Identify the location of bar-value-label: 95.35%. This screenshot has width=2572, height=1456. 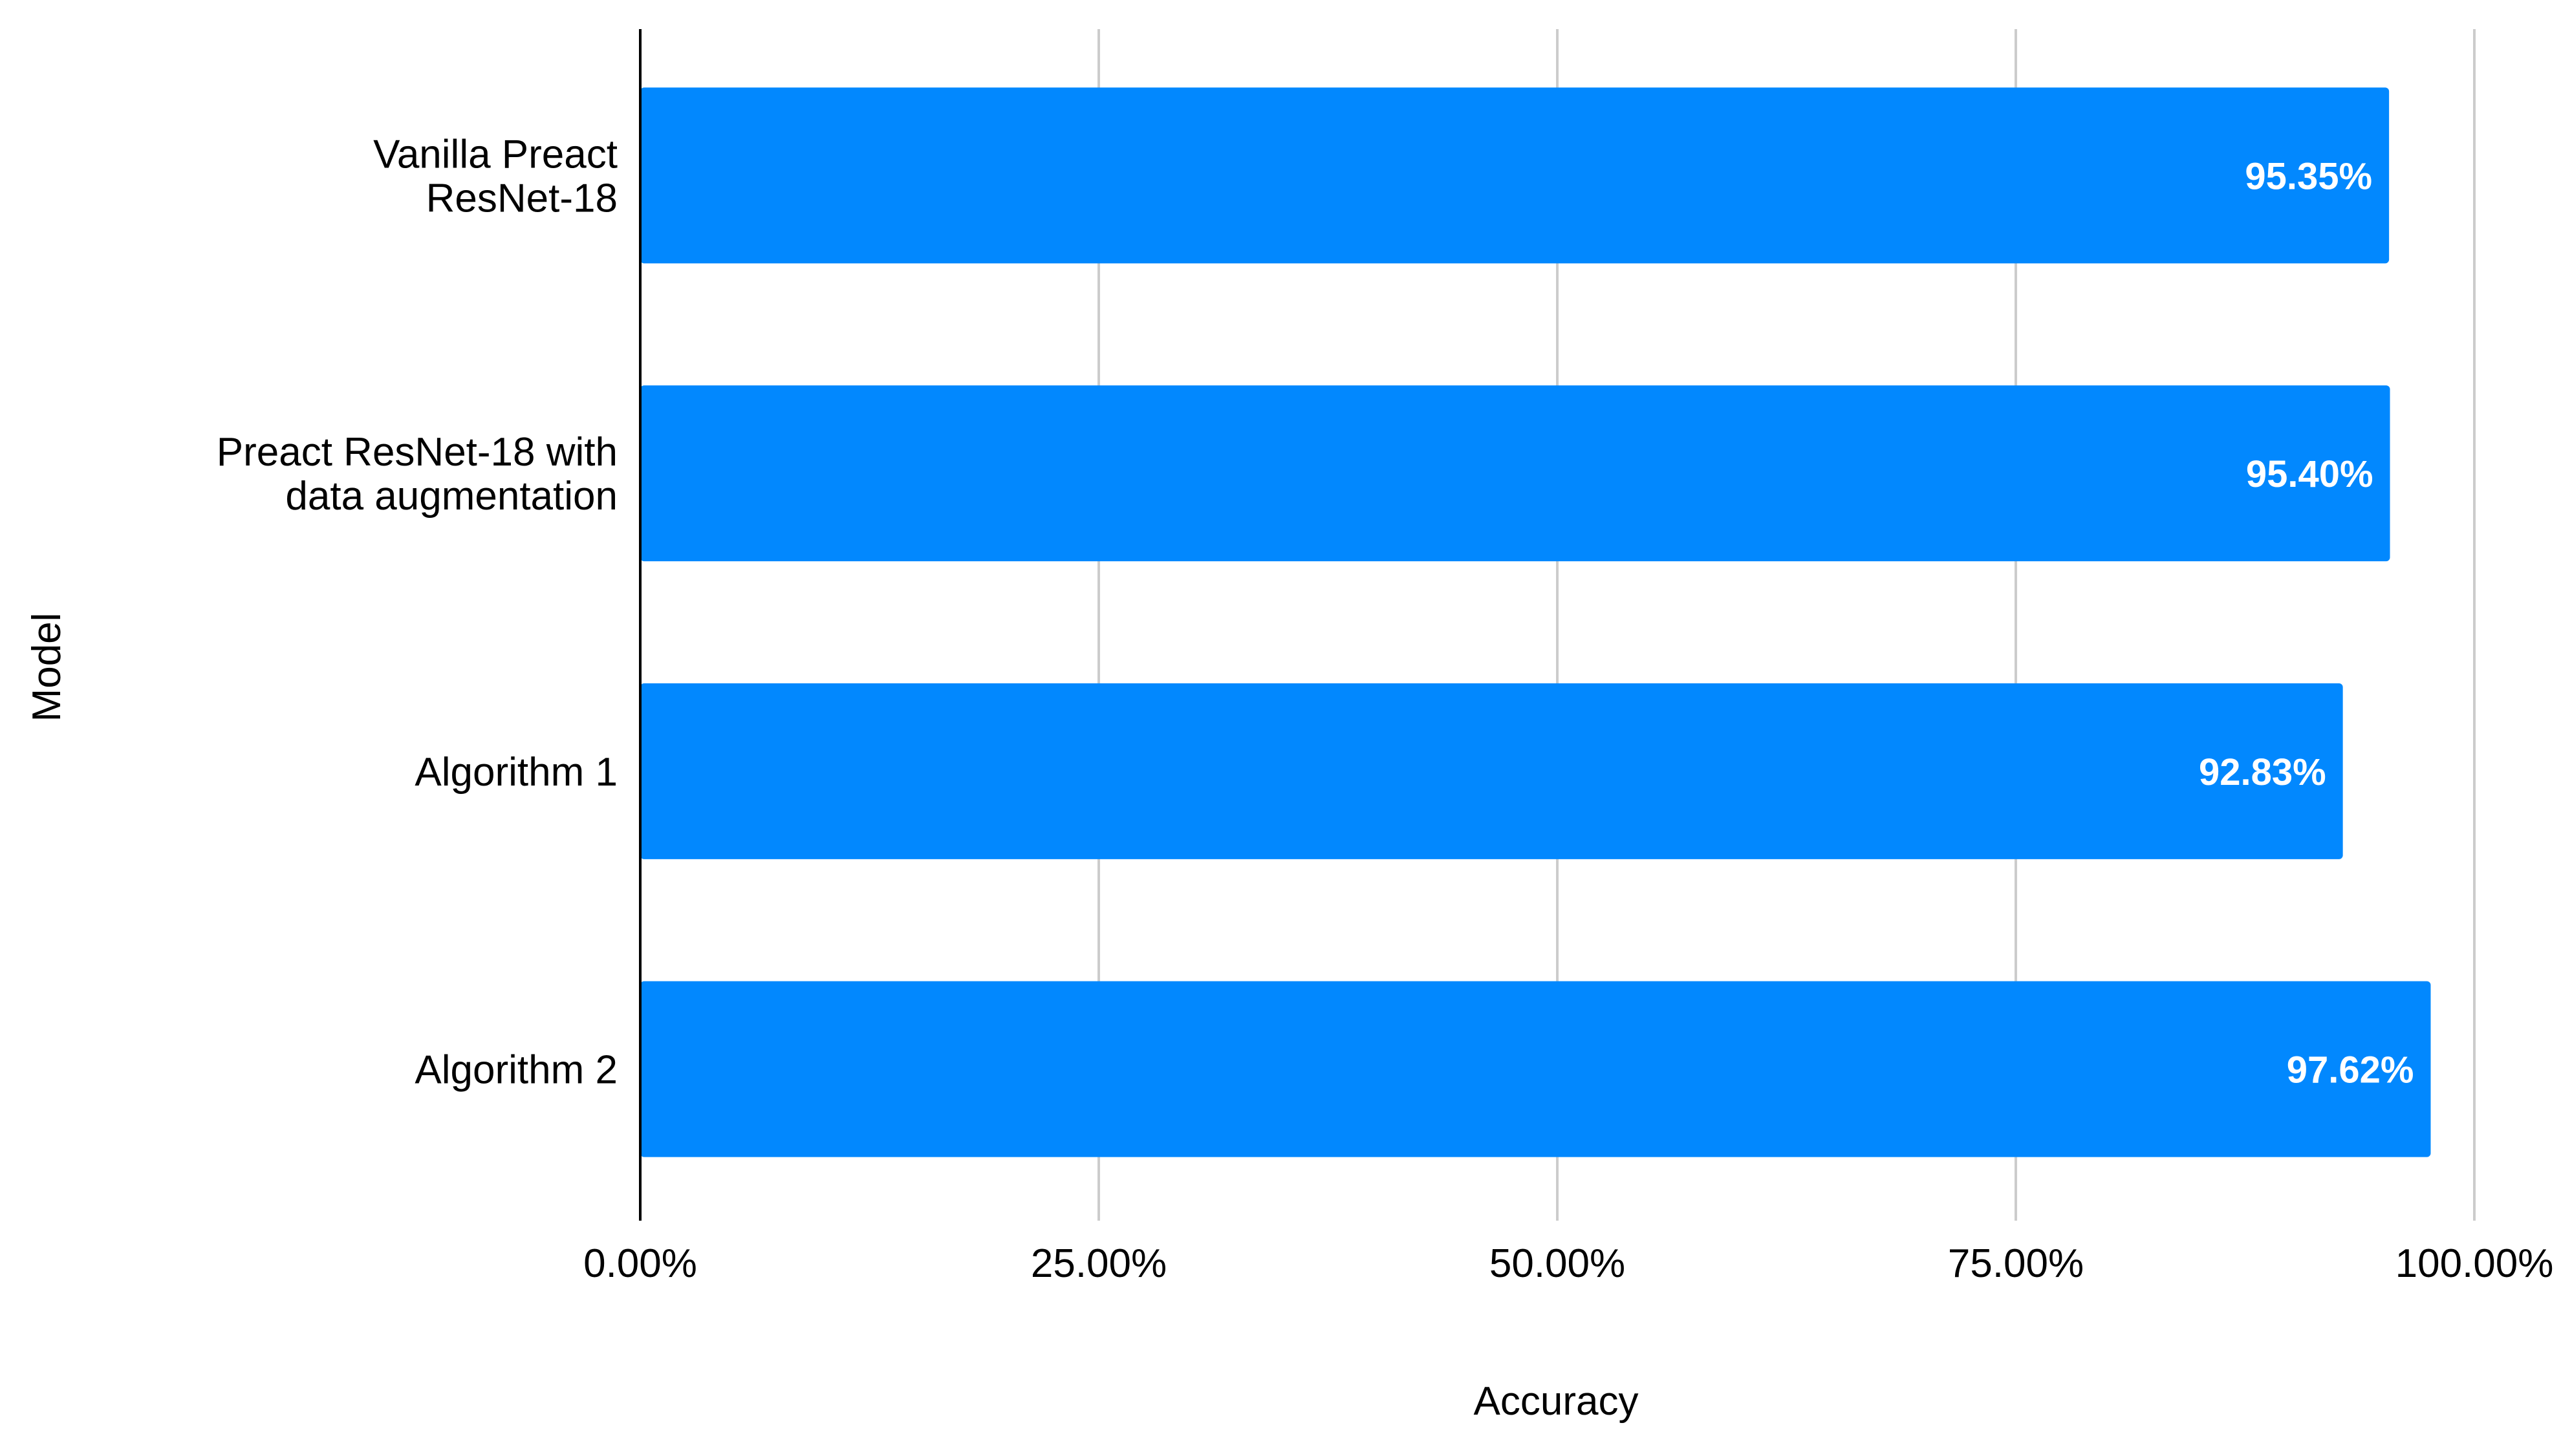
(2308, 176).